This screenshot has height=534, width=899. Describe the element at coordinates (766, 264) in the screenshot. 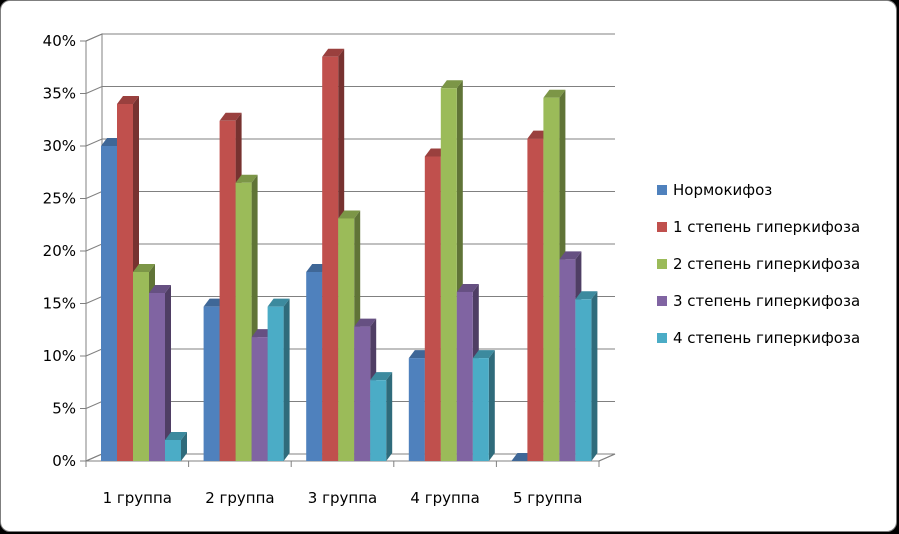

I see `legend-label: 2 степень гиперкифоза` at that location.